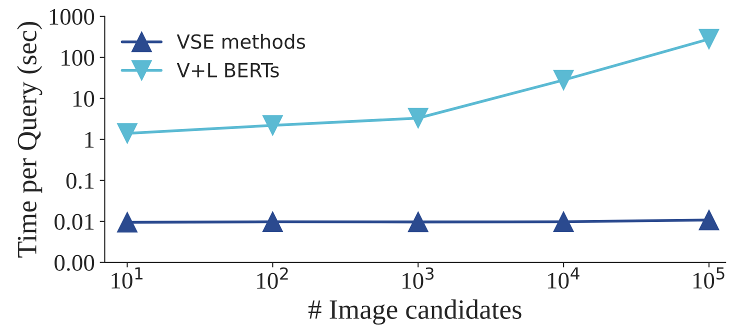 This screenshot has height=328, width=748. What do you see at coordinates (72, 16) in the screenshot?
I see `y-tick-label: 1000` at bounding box center [72, 16].